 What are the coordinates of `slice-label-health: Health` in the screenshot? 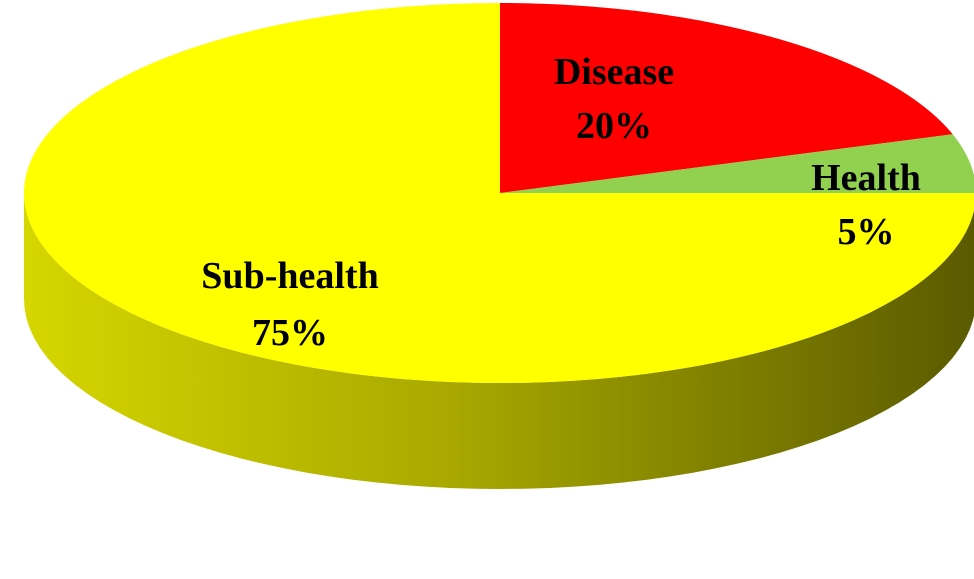 It's located at (866, 178).